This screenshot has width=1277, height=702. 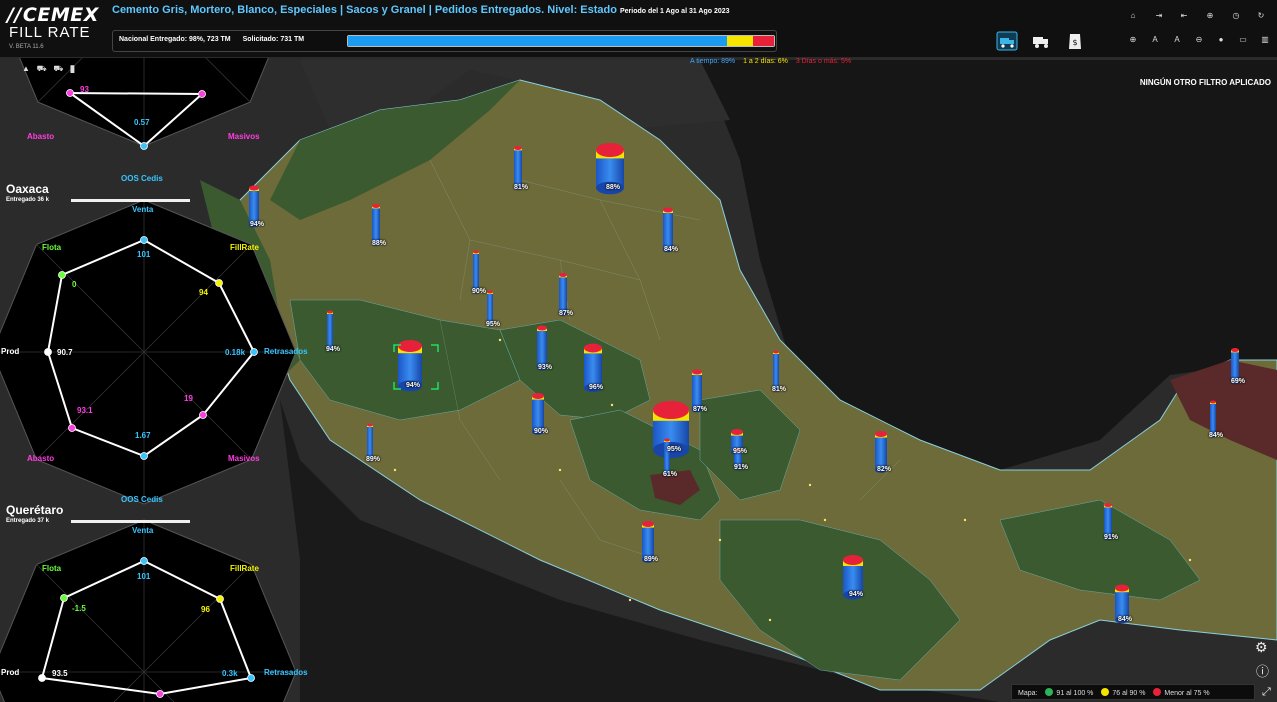 What do you see at coordinates (1261, 15) in the screenshot?
I see `refresh-icon: ↻` at bounding box center [1261, 15].